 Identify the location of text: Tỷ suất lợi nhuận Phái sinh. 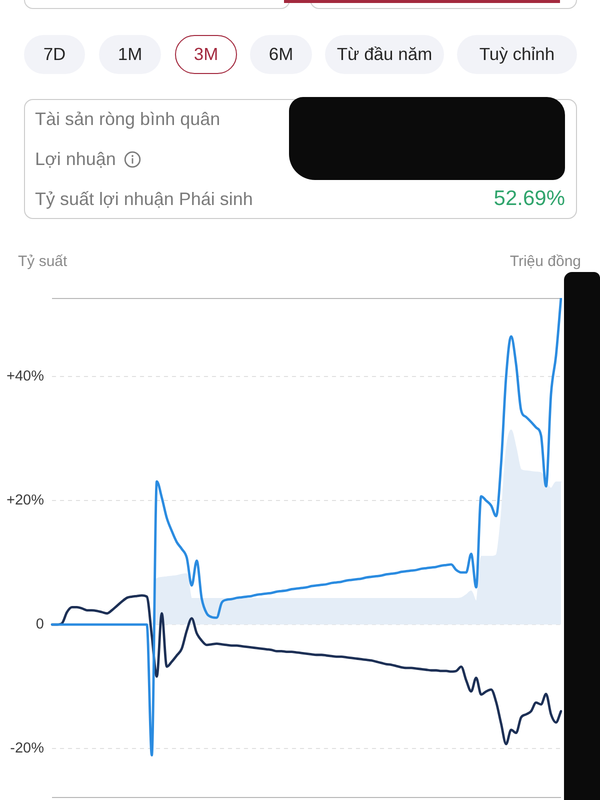
(144, 199).